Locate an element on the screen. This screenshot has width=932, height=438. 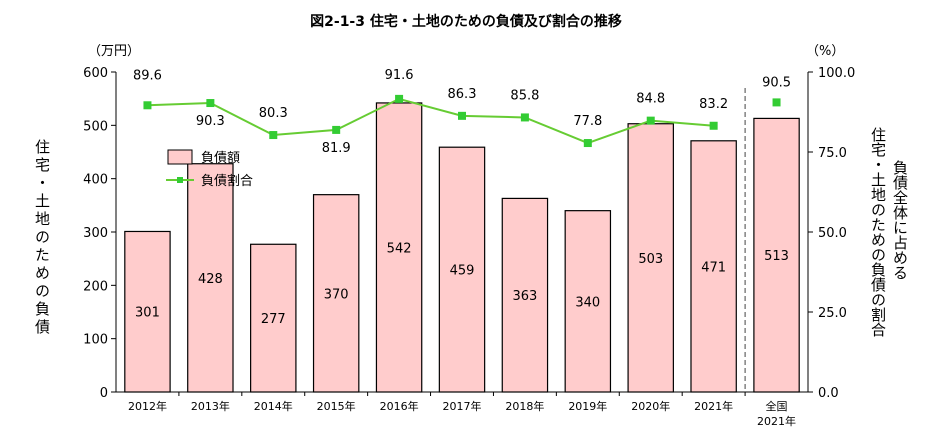
bar-value-label: 503 is located at coordinates (650, 259).